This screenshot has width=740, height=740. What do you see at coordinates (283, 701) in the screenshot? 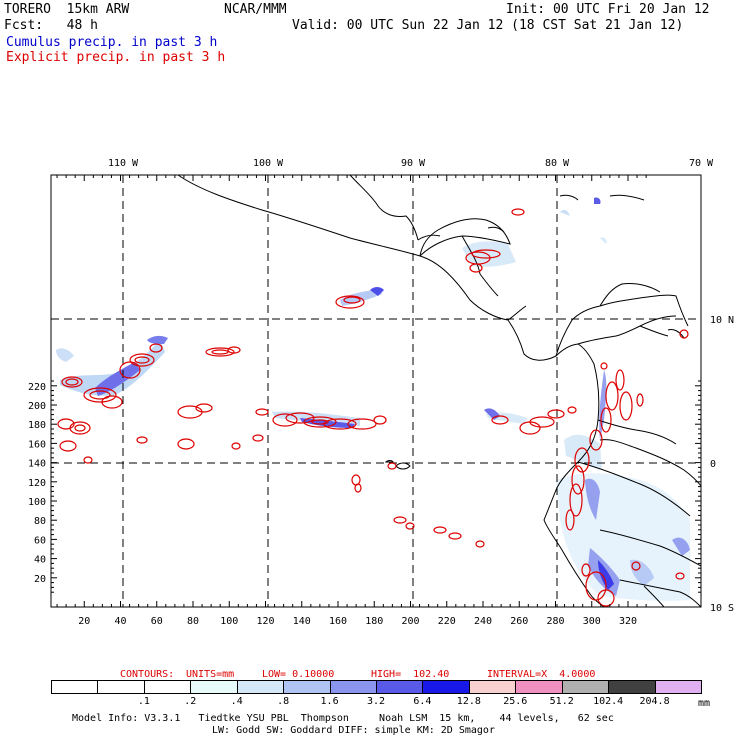
I see `colorbar-label: .8` at bounding box center [283, 701].